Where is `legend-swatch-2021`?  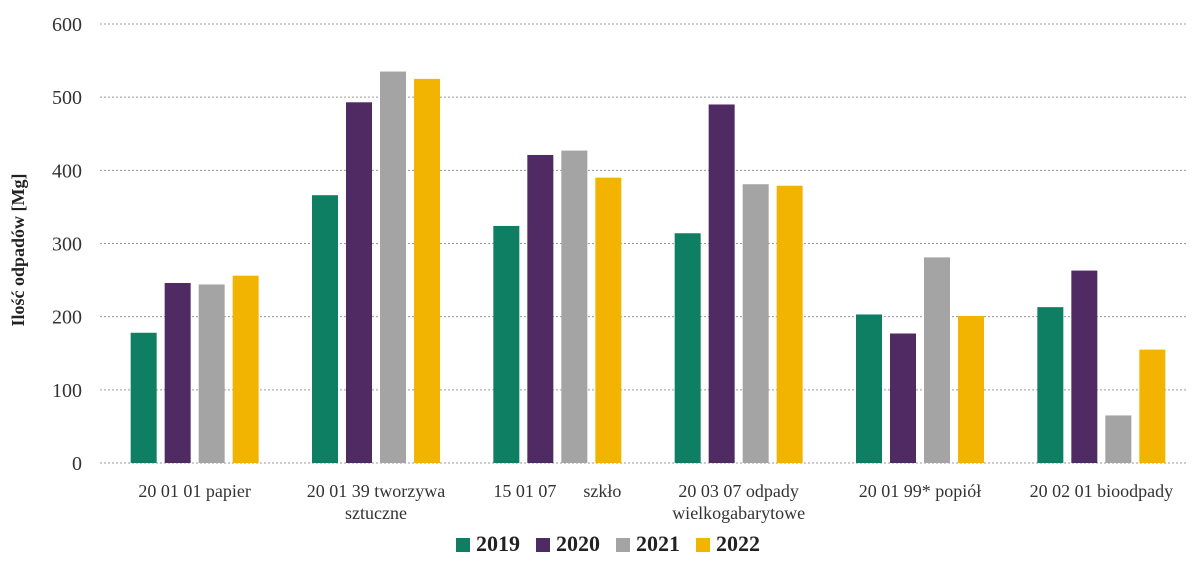 legend-swatch-2021 is located at coordinates (623, 545).